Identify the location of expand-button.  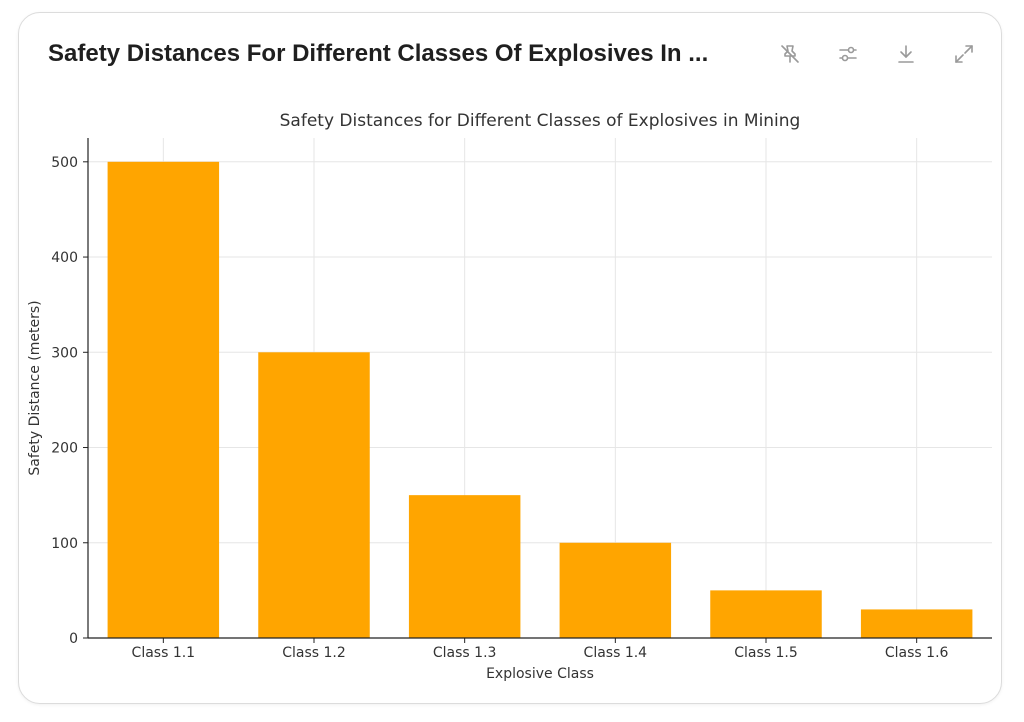
(964, 54).